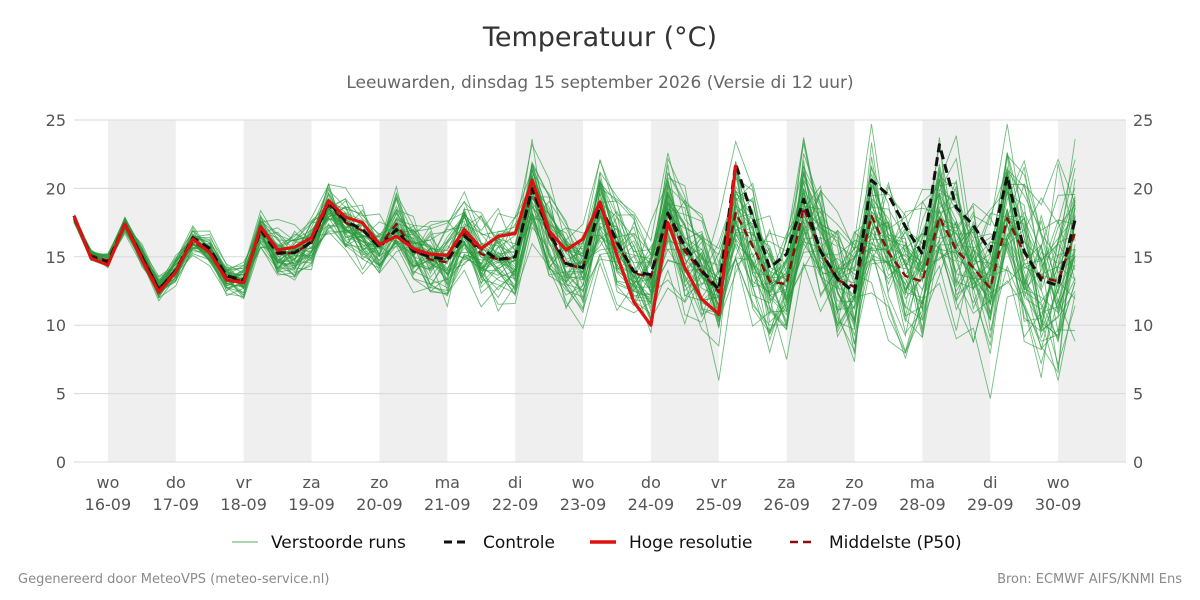 This screenshot has width=1200, height=600. I want to click on x-tick-date: 18-09, so click(243, 504).